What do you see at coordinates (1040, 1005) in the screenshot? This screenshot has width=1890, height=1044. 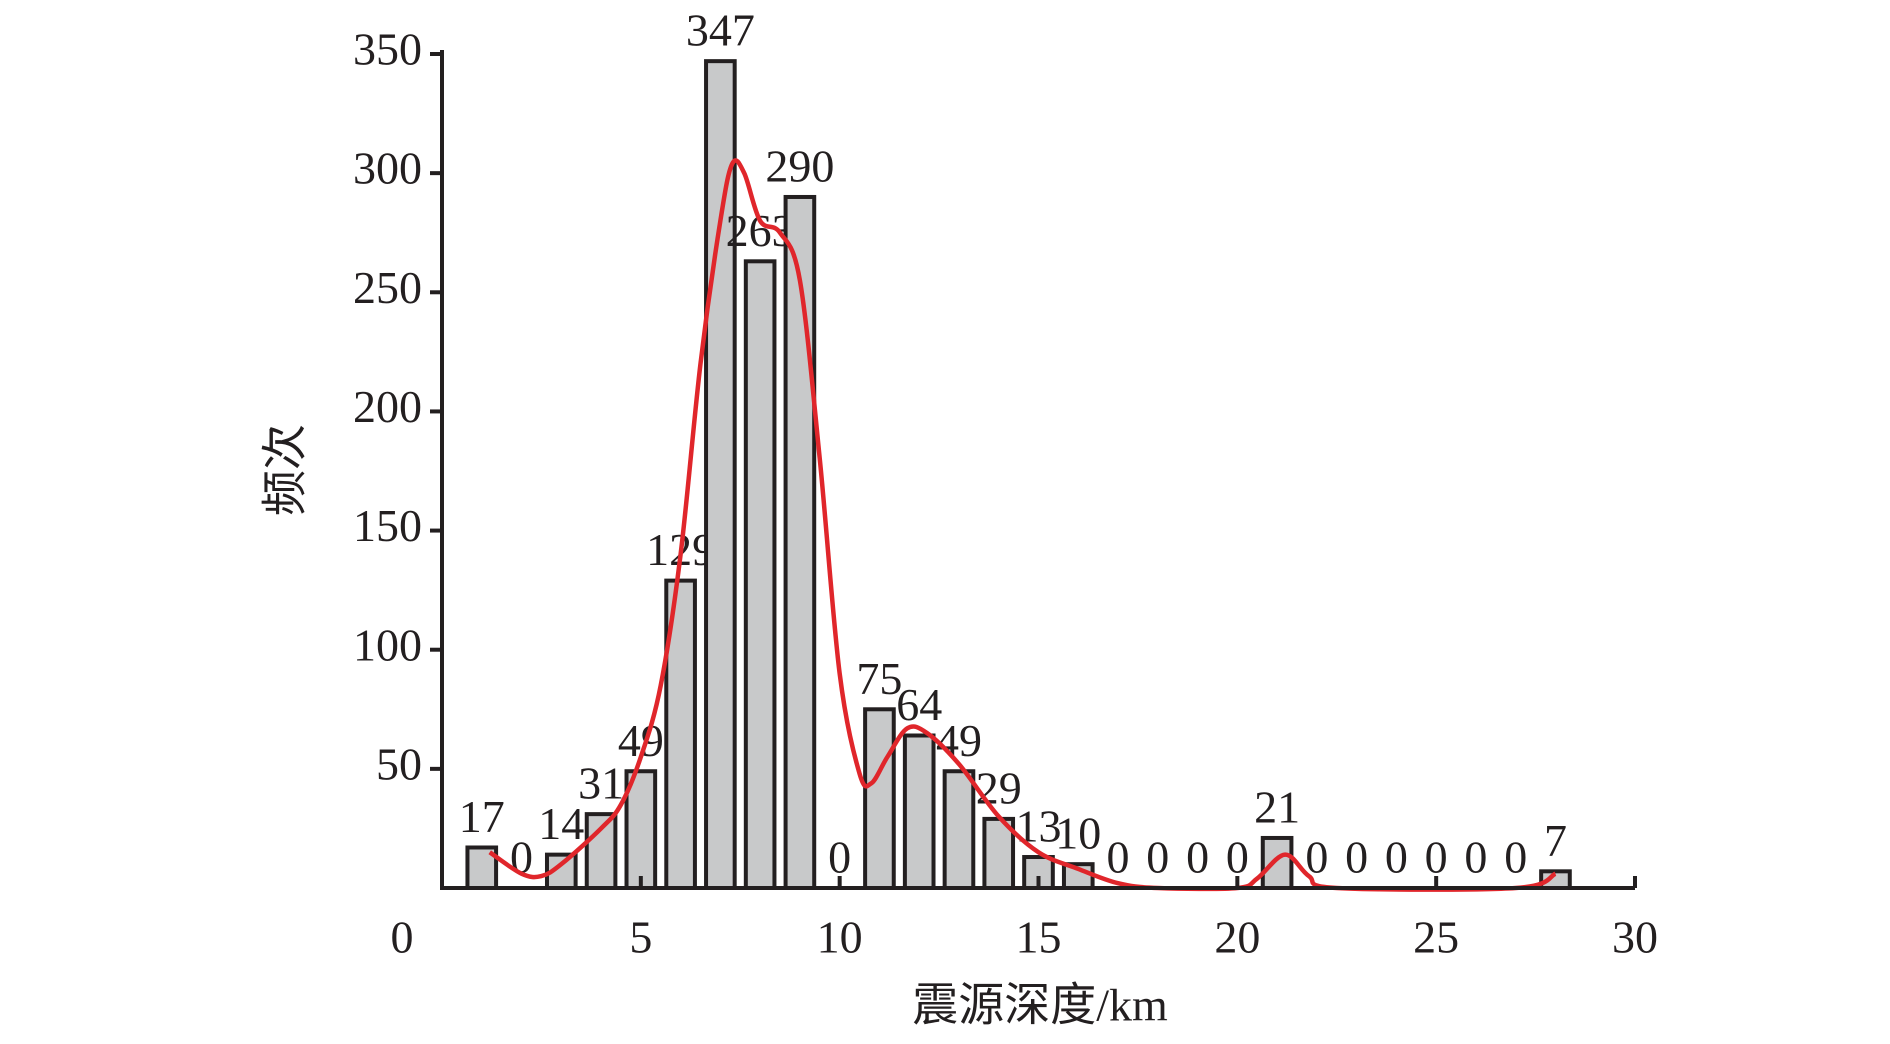 I see `x-axis-label: 震源深度/km` at bounding box center [1040, 1005].